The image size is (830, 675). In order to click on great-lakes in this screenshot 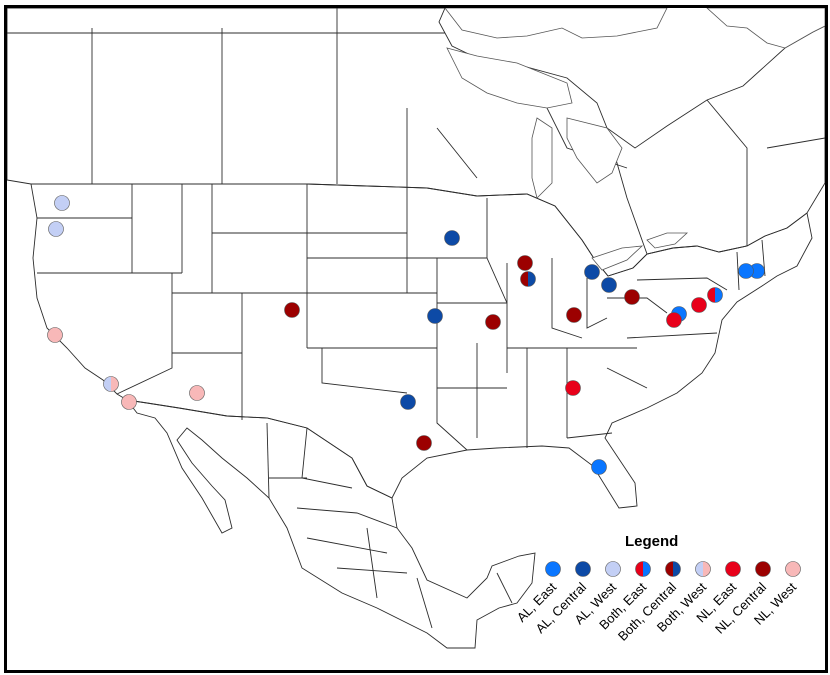, I will do `click(567, 159)`.